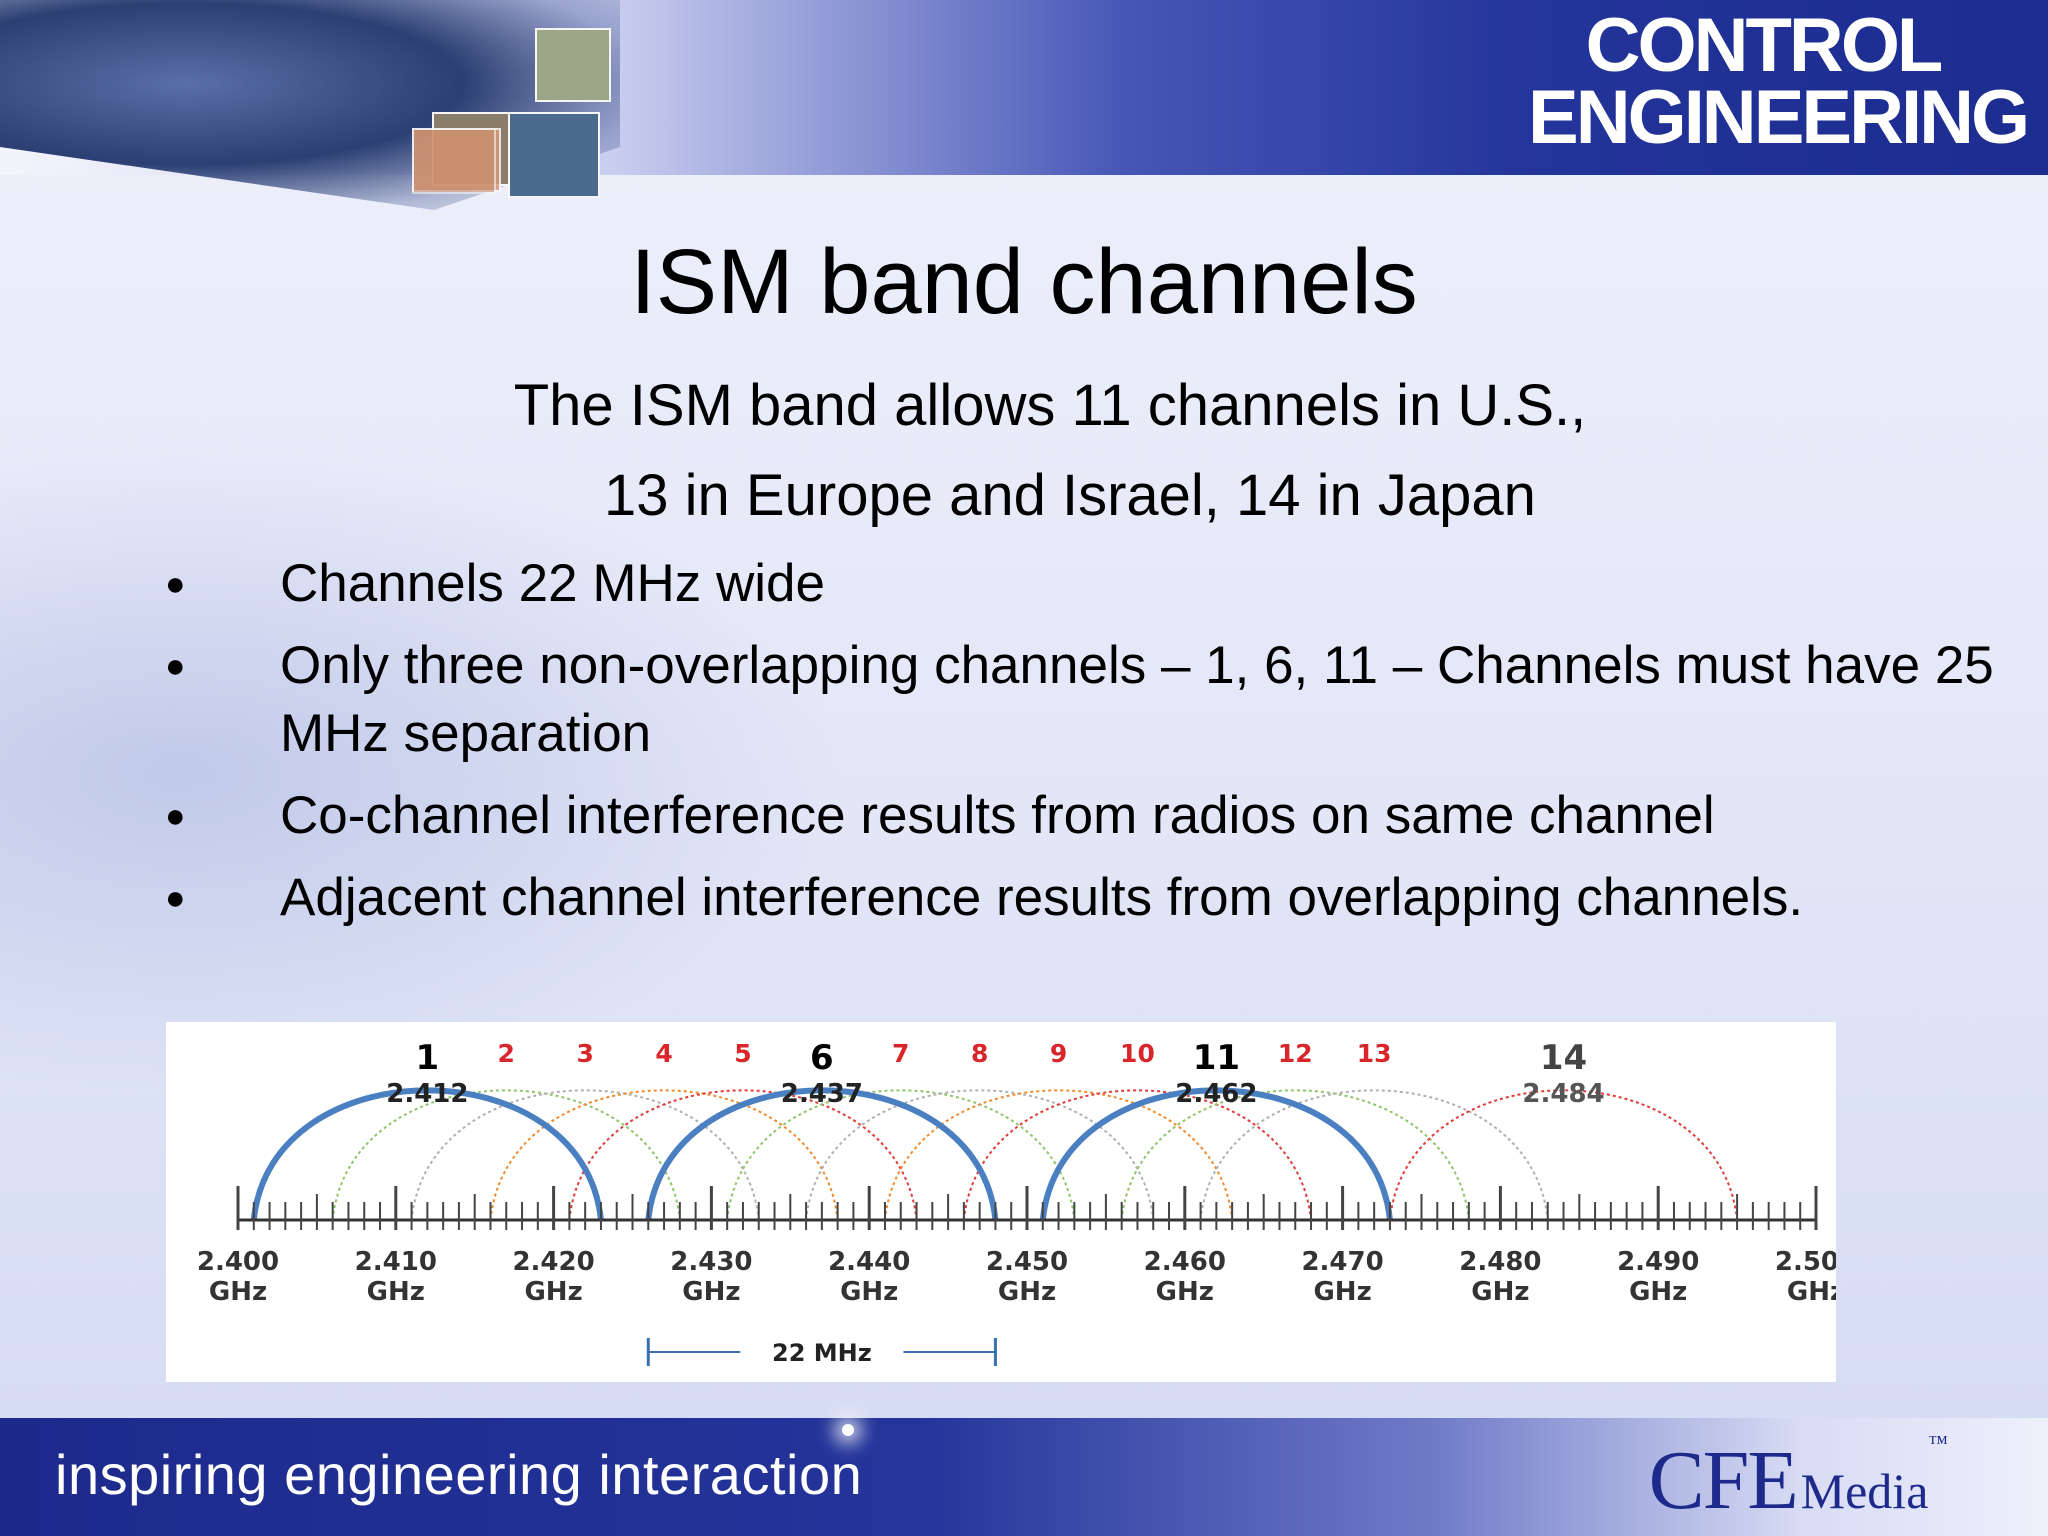  I want to click on channel-center-frequency-6: 2.437, so click(822, 1094).